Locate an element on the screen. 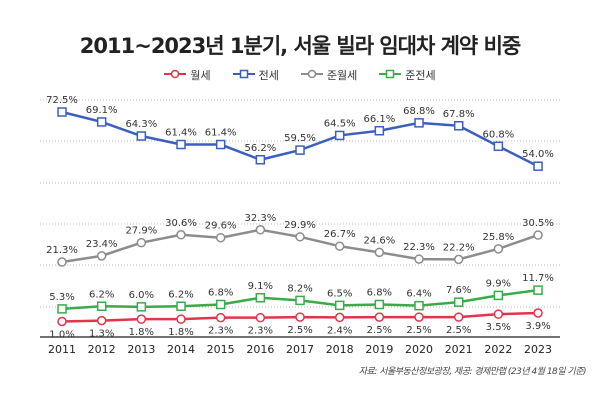 The image size is (600, 400). data-label: 64.5% is located at coordinates (340, 123).